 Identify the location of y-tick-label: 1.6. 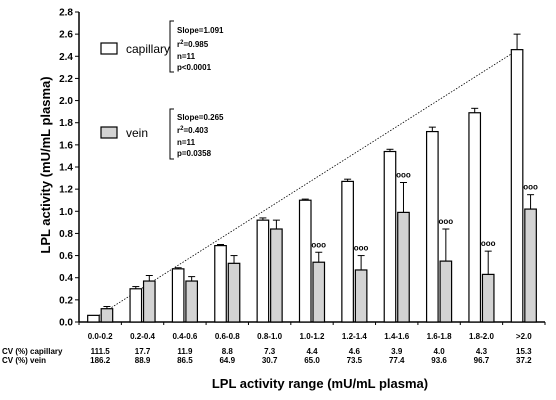
(66, 145).